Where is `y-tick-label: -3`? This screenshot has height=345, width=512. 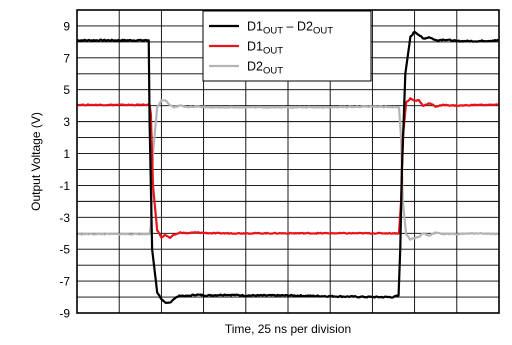 y-tick-label: -3 is located at coordinates (64, 218).